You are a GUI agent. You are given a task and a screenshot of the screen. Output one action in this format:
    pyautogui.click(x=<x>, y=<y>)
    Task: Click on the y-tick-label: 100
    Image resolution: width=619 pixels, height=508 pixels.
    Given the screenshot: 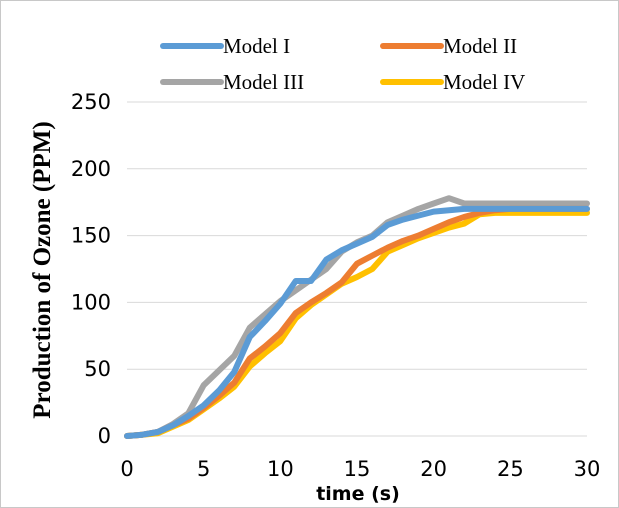 What is the action you would take?
    pyautogui.click(x=91, y=302)
    